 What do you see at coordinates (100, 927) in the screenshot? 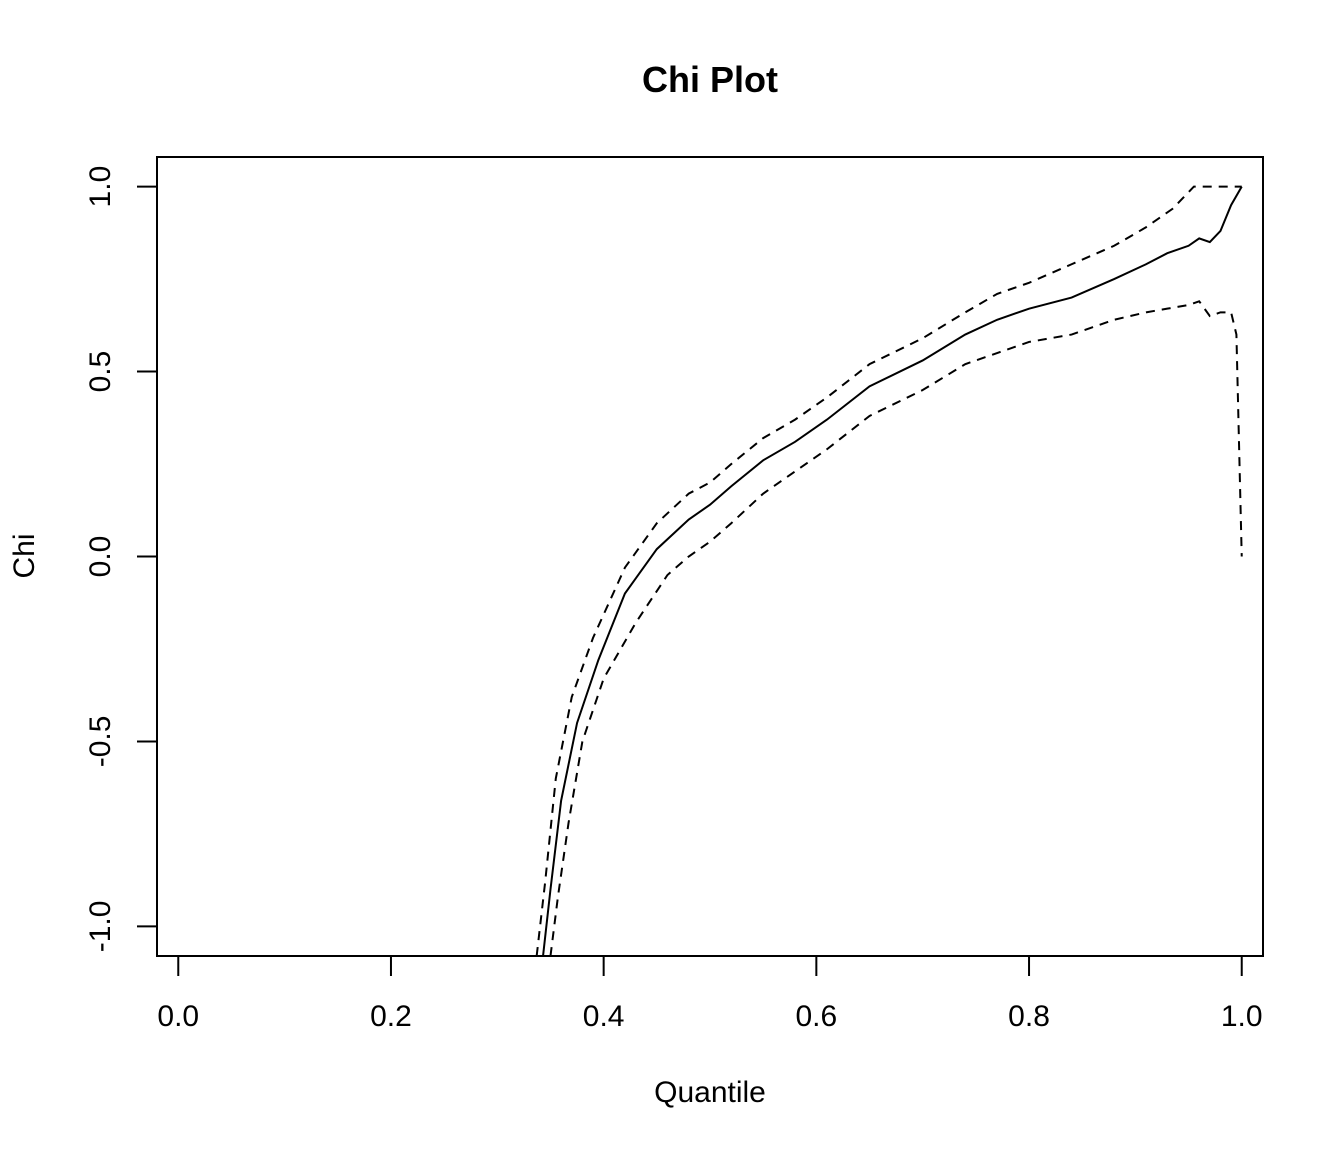
I see `y-tick-label: -1.0` at bounding box center [100, 927].